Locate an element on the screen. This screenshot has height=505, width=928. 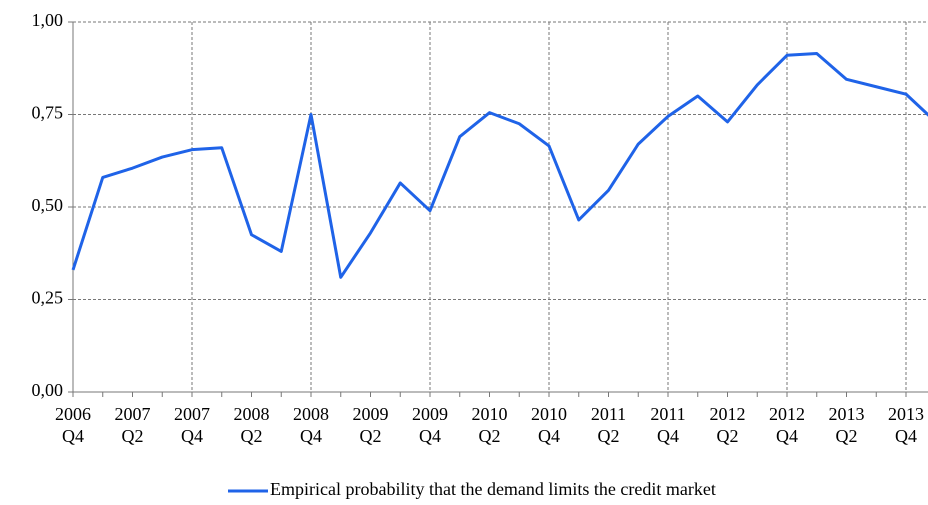
x-tick-label: 2012 Q2 is located at coordinates (727, 425).